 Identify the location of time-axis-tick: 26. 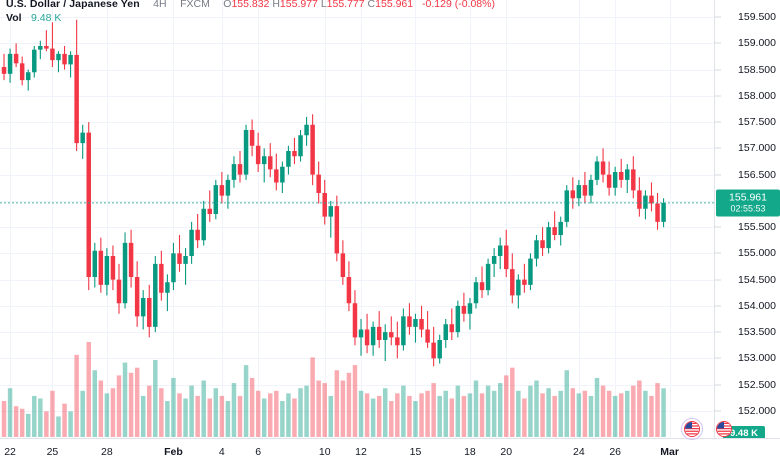
(615, 452).